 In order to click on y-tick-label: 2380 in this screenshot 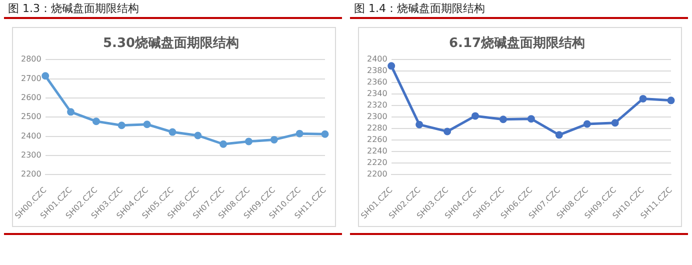, I will do `click(377, 71)`.